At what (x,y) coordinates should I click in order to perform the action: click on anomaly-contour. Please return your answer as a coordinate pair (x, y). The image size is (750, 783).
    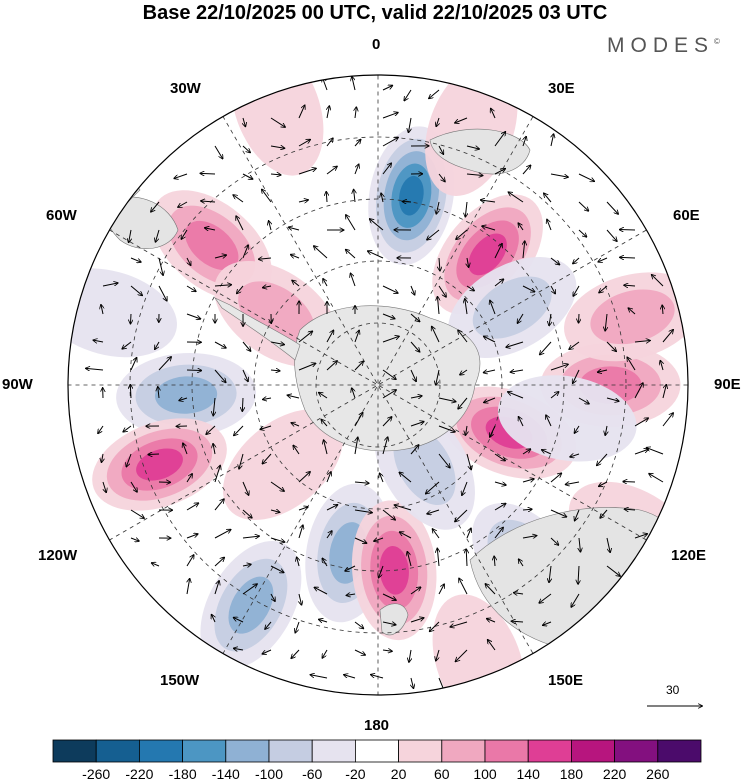
    Looking at the image, I should click on (567, 418).